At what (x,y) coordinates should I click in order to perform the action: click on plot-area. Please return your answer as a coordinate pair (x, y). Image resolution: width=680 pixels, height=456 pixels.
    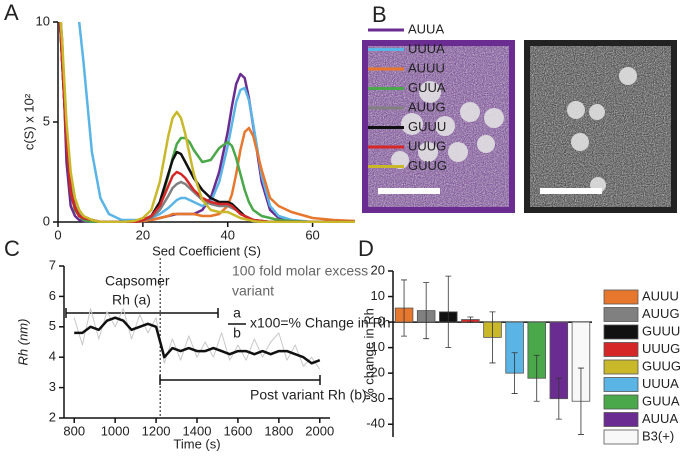
    Looking at the image, I should click on (197, 339).